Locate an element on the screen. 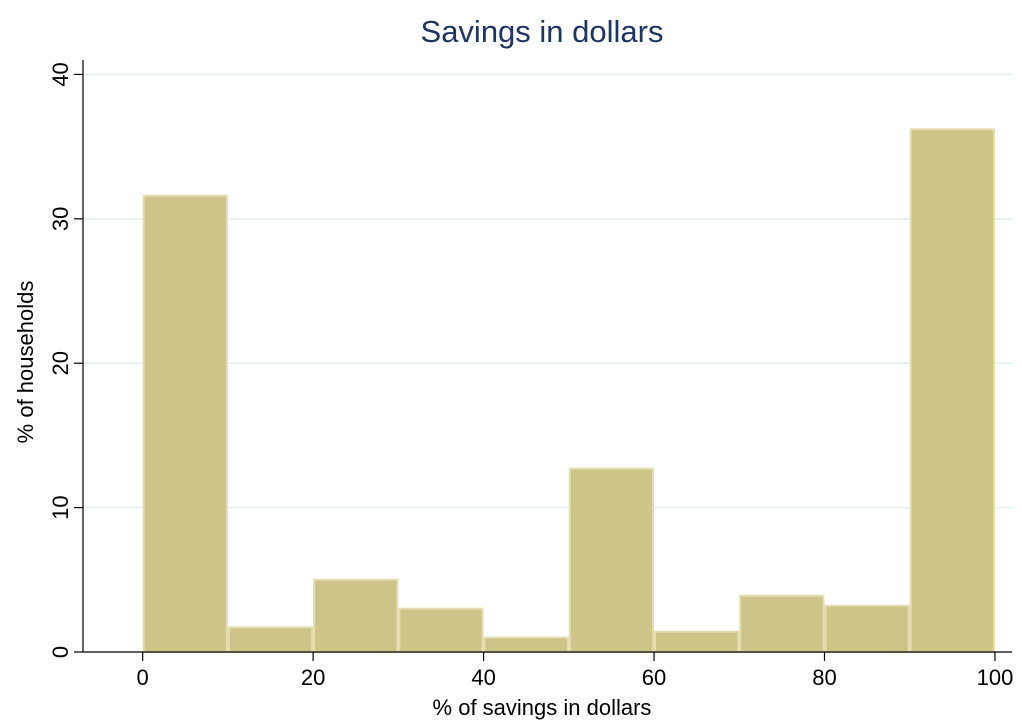  y-axis-label: % of households is located at coordinates (25, 362).